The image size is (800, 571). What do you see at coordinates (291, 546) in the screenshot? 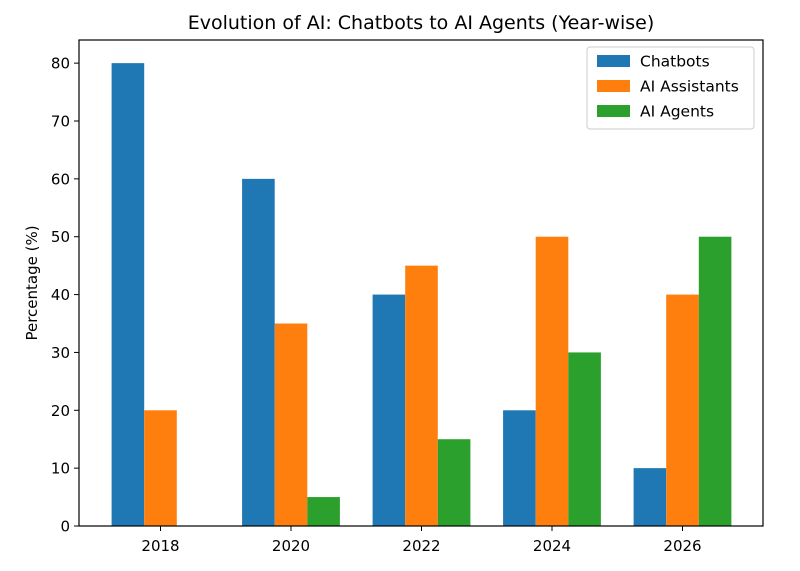
I see `x-tick-label: 2020` at bounding box center [291, 546].